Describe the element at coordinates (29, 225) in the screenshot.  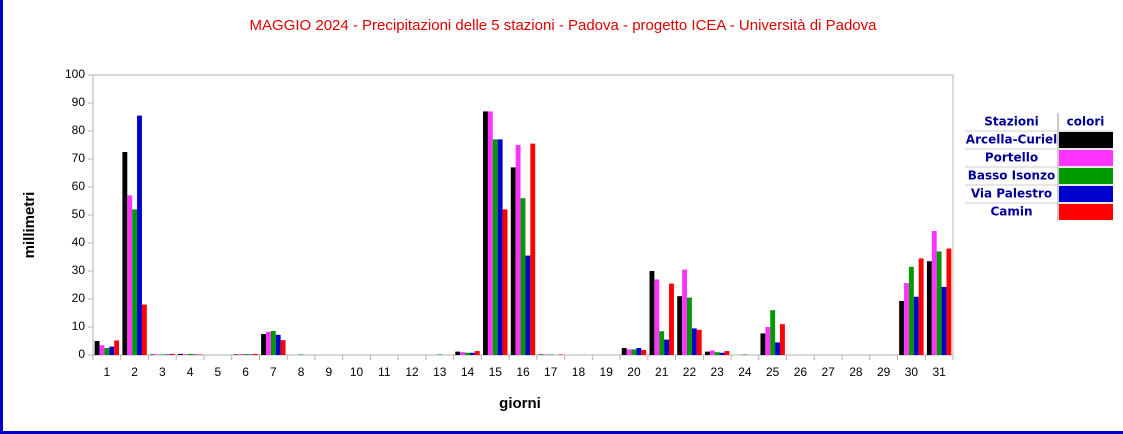
I see `y-axis-label: millimetri` at that location.